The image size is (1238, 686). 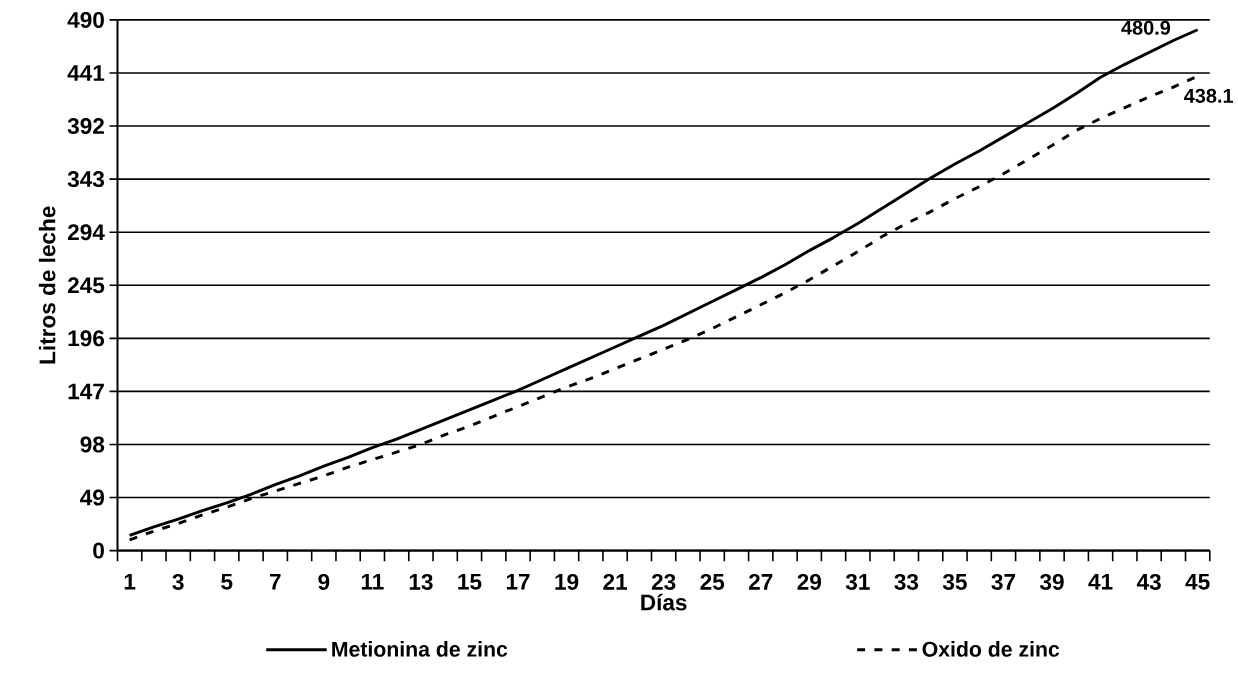 What do you see at coordinates (1051, 581) in the screenshot?
I see `x-tick-label: 39` at bounding box center [1051, 581].